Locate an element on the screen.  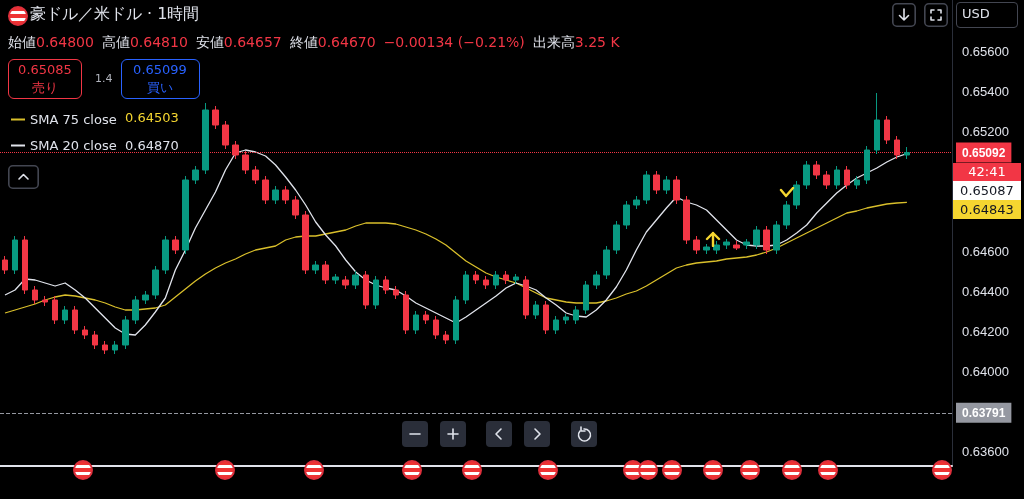
annotation: 0.64657 is located at coordinates (252, 43).